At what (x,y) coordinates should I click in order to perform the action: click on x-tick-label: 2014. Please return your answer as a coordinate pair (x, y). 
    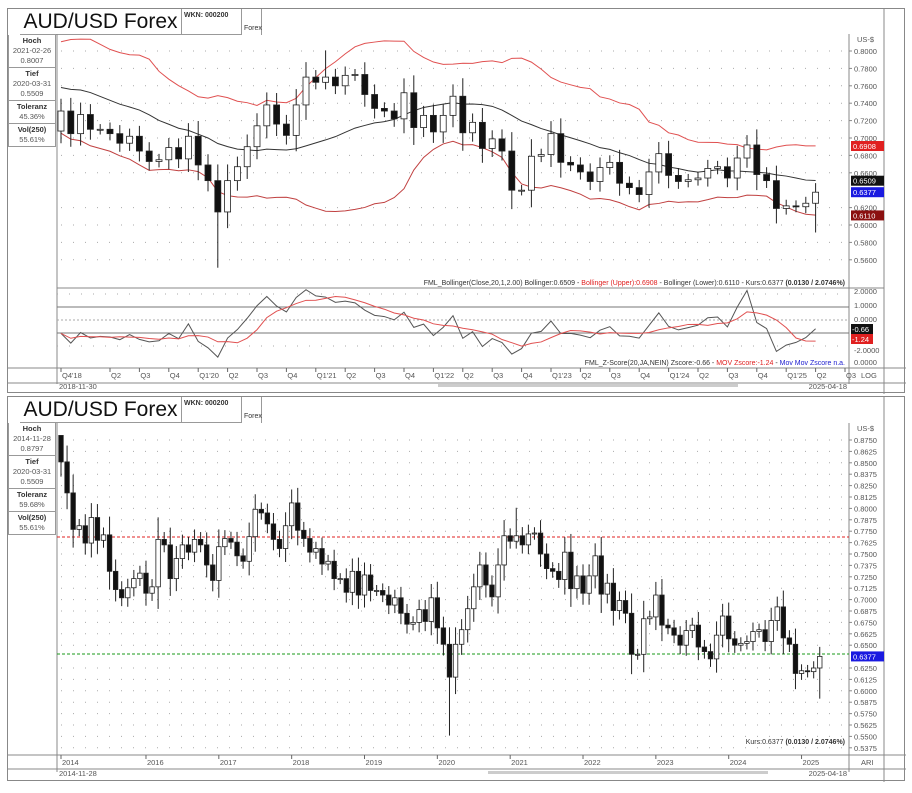
    Looking at the image, I should click on (70, 762).